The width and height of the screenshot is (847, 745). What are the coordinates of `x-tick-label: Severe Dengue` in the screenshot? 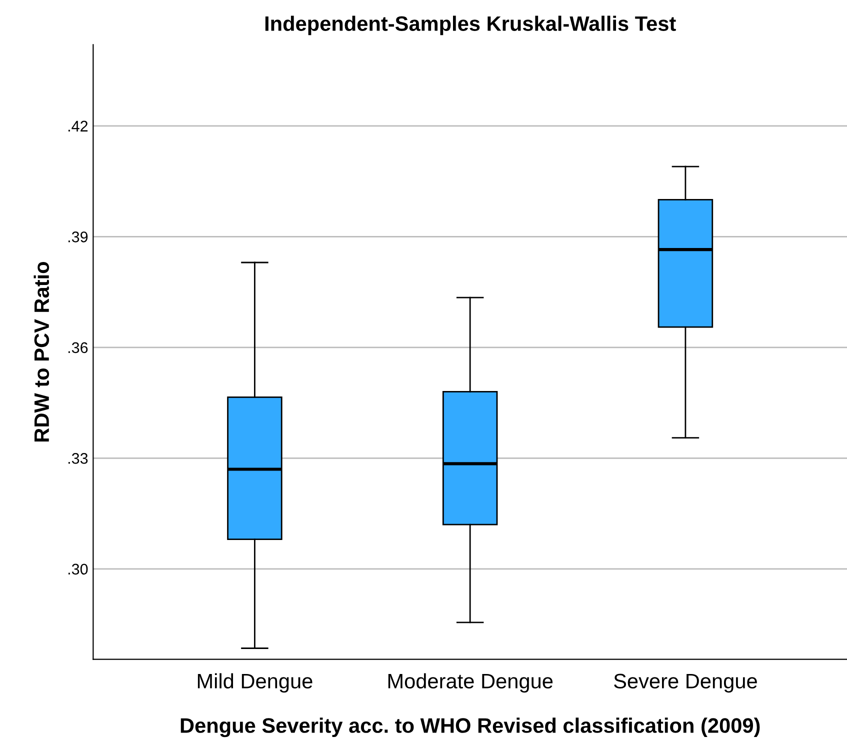 It's located at (685, 683).